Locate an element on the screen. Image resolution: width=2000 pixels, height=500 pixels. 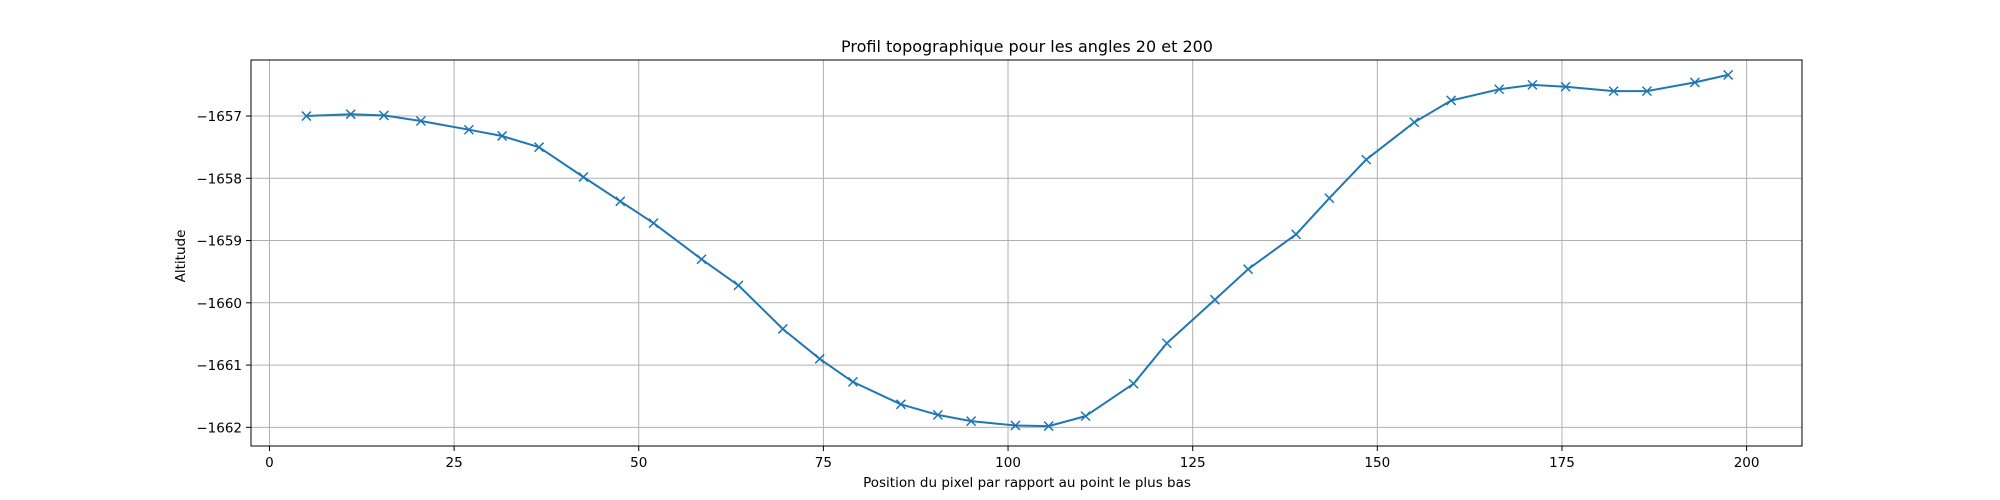
x-tick-label: 200 is located at coordinates (1747, 463).